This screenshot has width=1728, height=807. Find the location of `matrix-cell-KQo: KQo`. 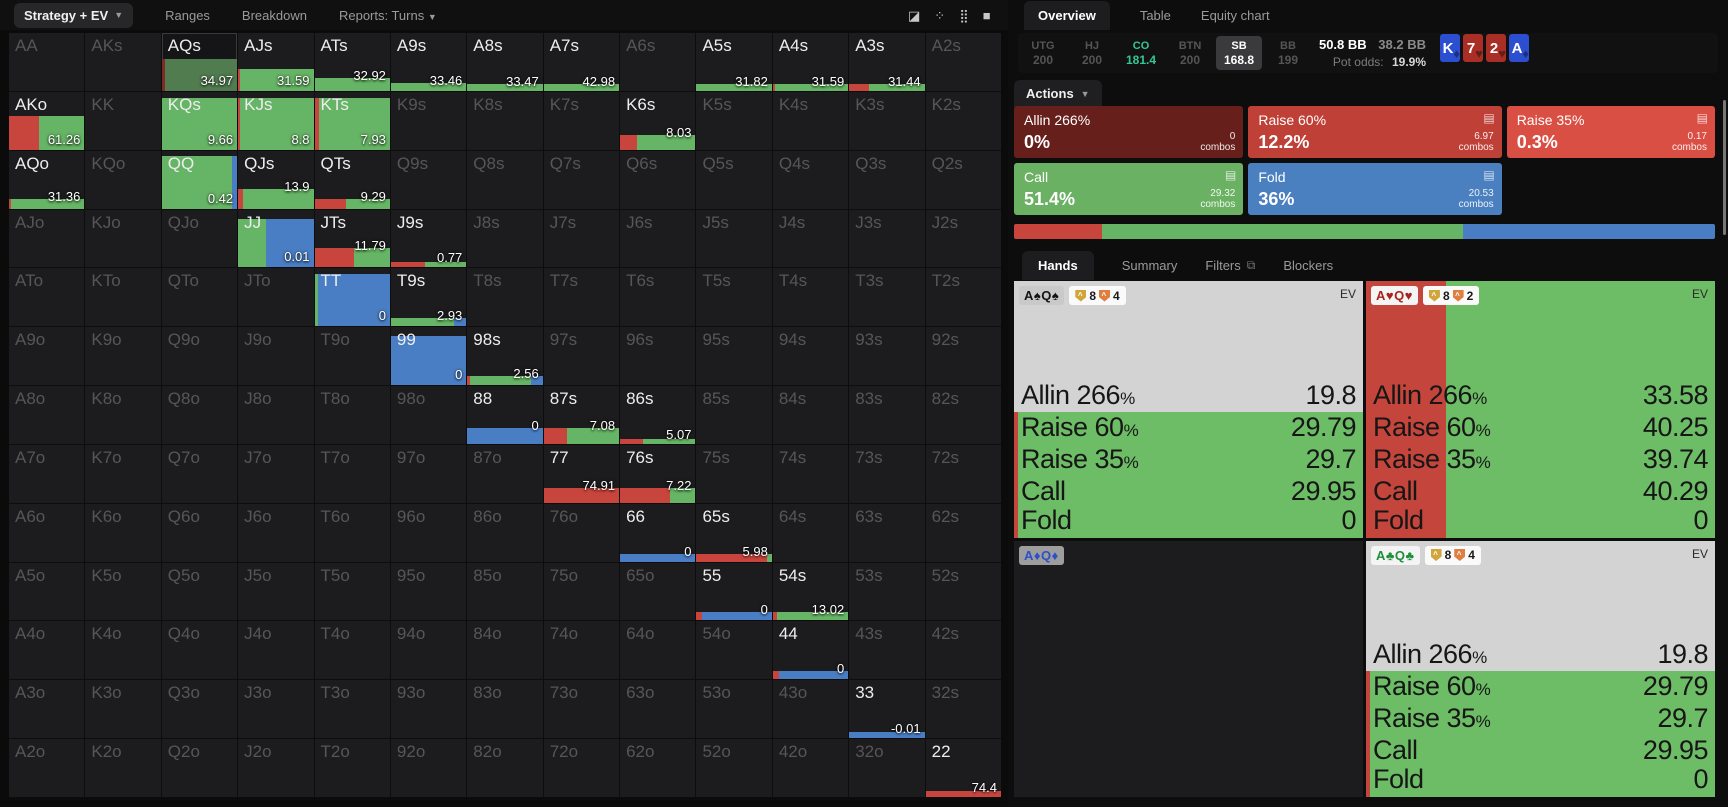

matrix-cell-KQo: KQo is located at coordinates (123, 179).